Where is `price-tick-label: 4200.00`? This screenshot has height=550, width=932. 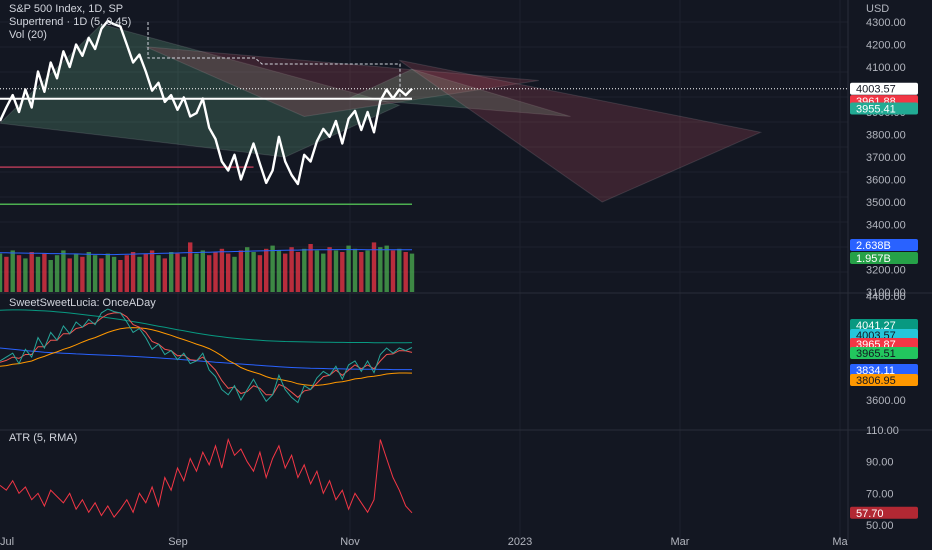 price-tick-label: 4200.00 is located at coordinates (886, 46).